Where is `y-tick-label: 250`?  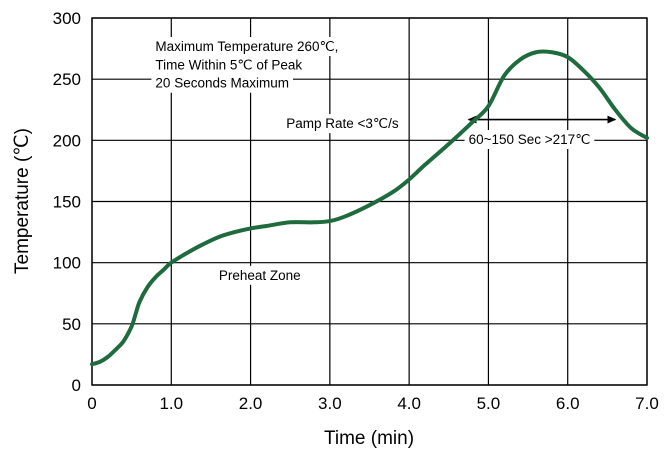 y-tick-label: 250 is located at coordinates (67, 79).